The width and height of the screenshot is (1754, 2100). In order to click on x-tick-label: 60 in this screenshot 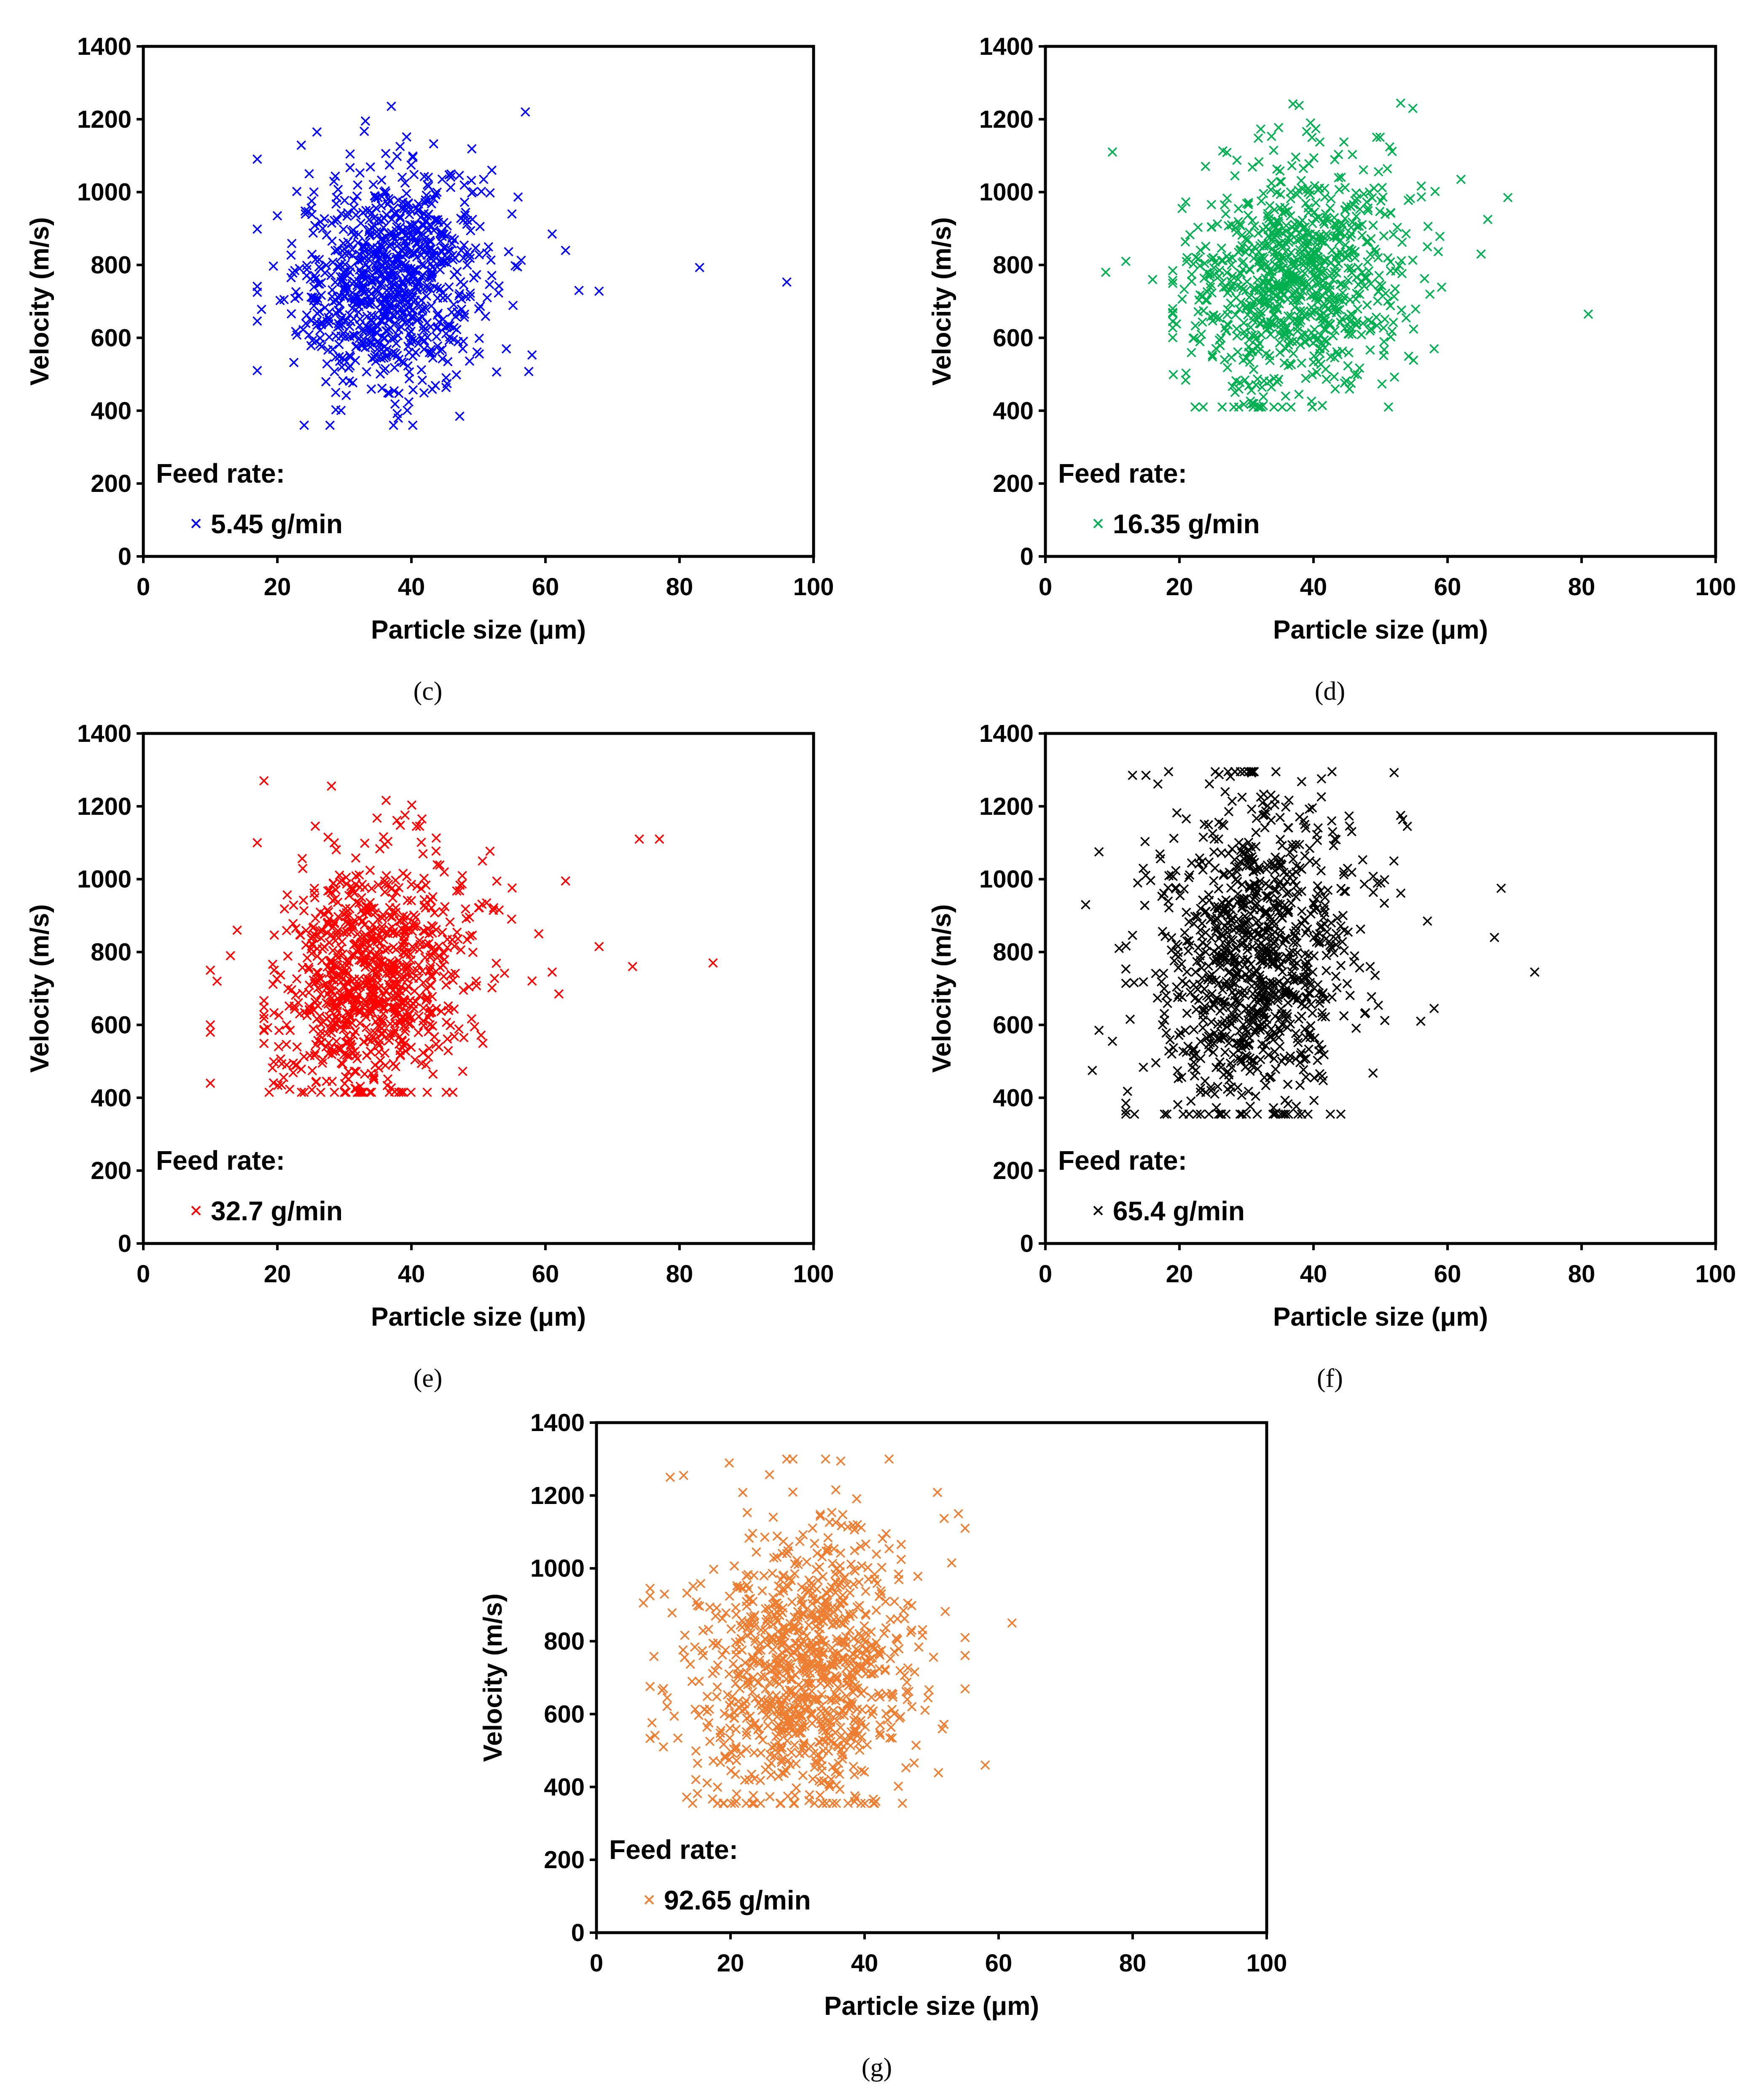, I will do `click(545, 587)`.